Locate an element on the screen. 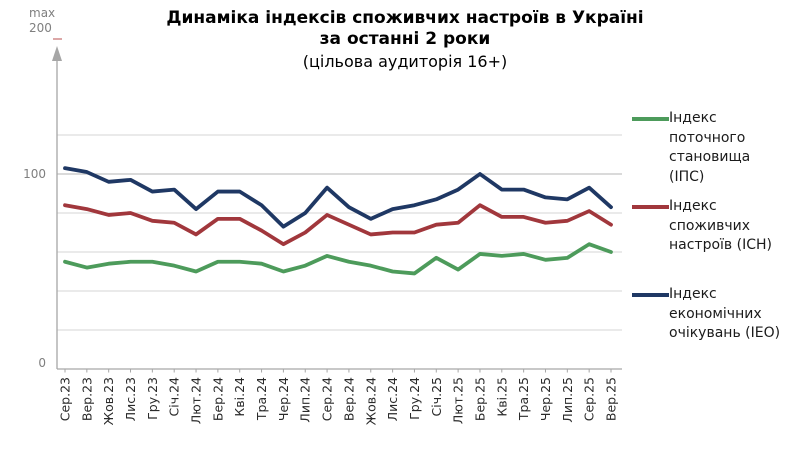 The image size is (802, 461). x-axis-label-2: Жов.23 is located at coordinates (108, 401).